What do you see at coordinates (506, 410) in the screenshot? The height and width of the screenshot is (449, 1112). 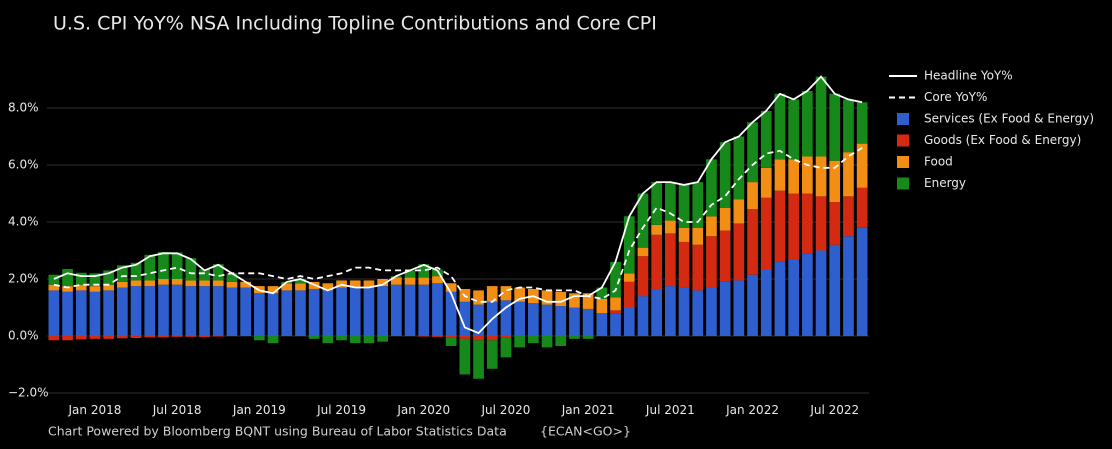 I see `x-tick-label: Jul 2020` at bounding box center [506, 410].